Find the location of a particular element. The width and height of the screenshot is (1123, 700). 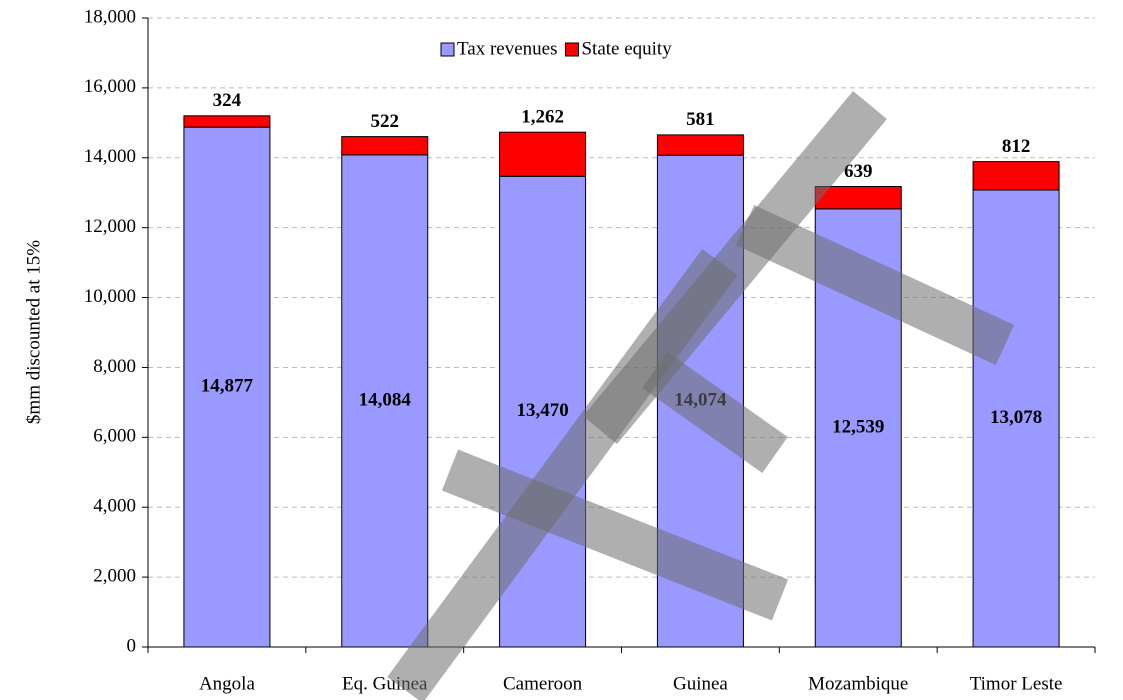

x-tick-label: Mozambique is located at coordinates (858, 683).